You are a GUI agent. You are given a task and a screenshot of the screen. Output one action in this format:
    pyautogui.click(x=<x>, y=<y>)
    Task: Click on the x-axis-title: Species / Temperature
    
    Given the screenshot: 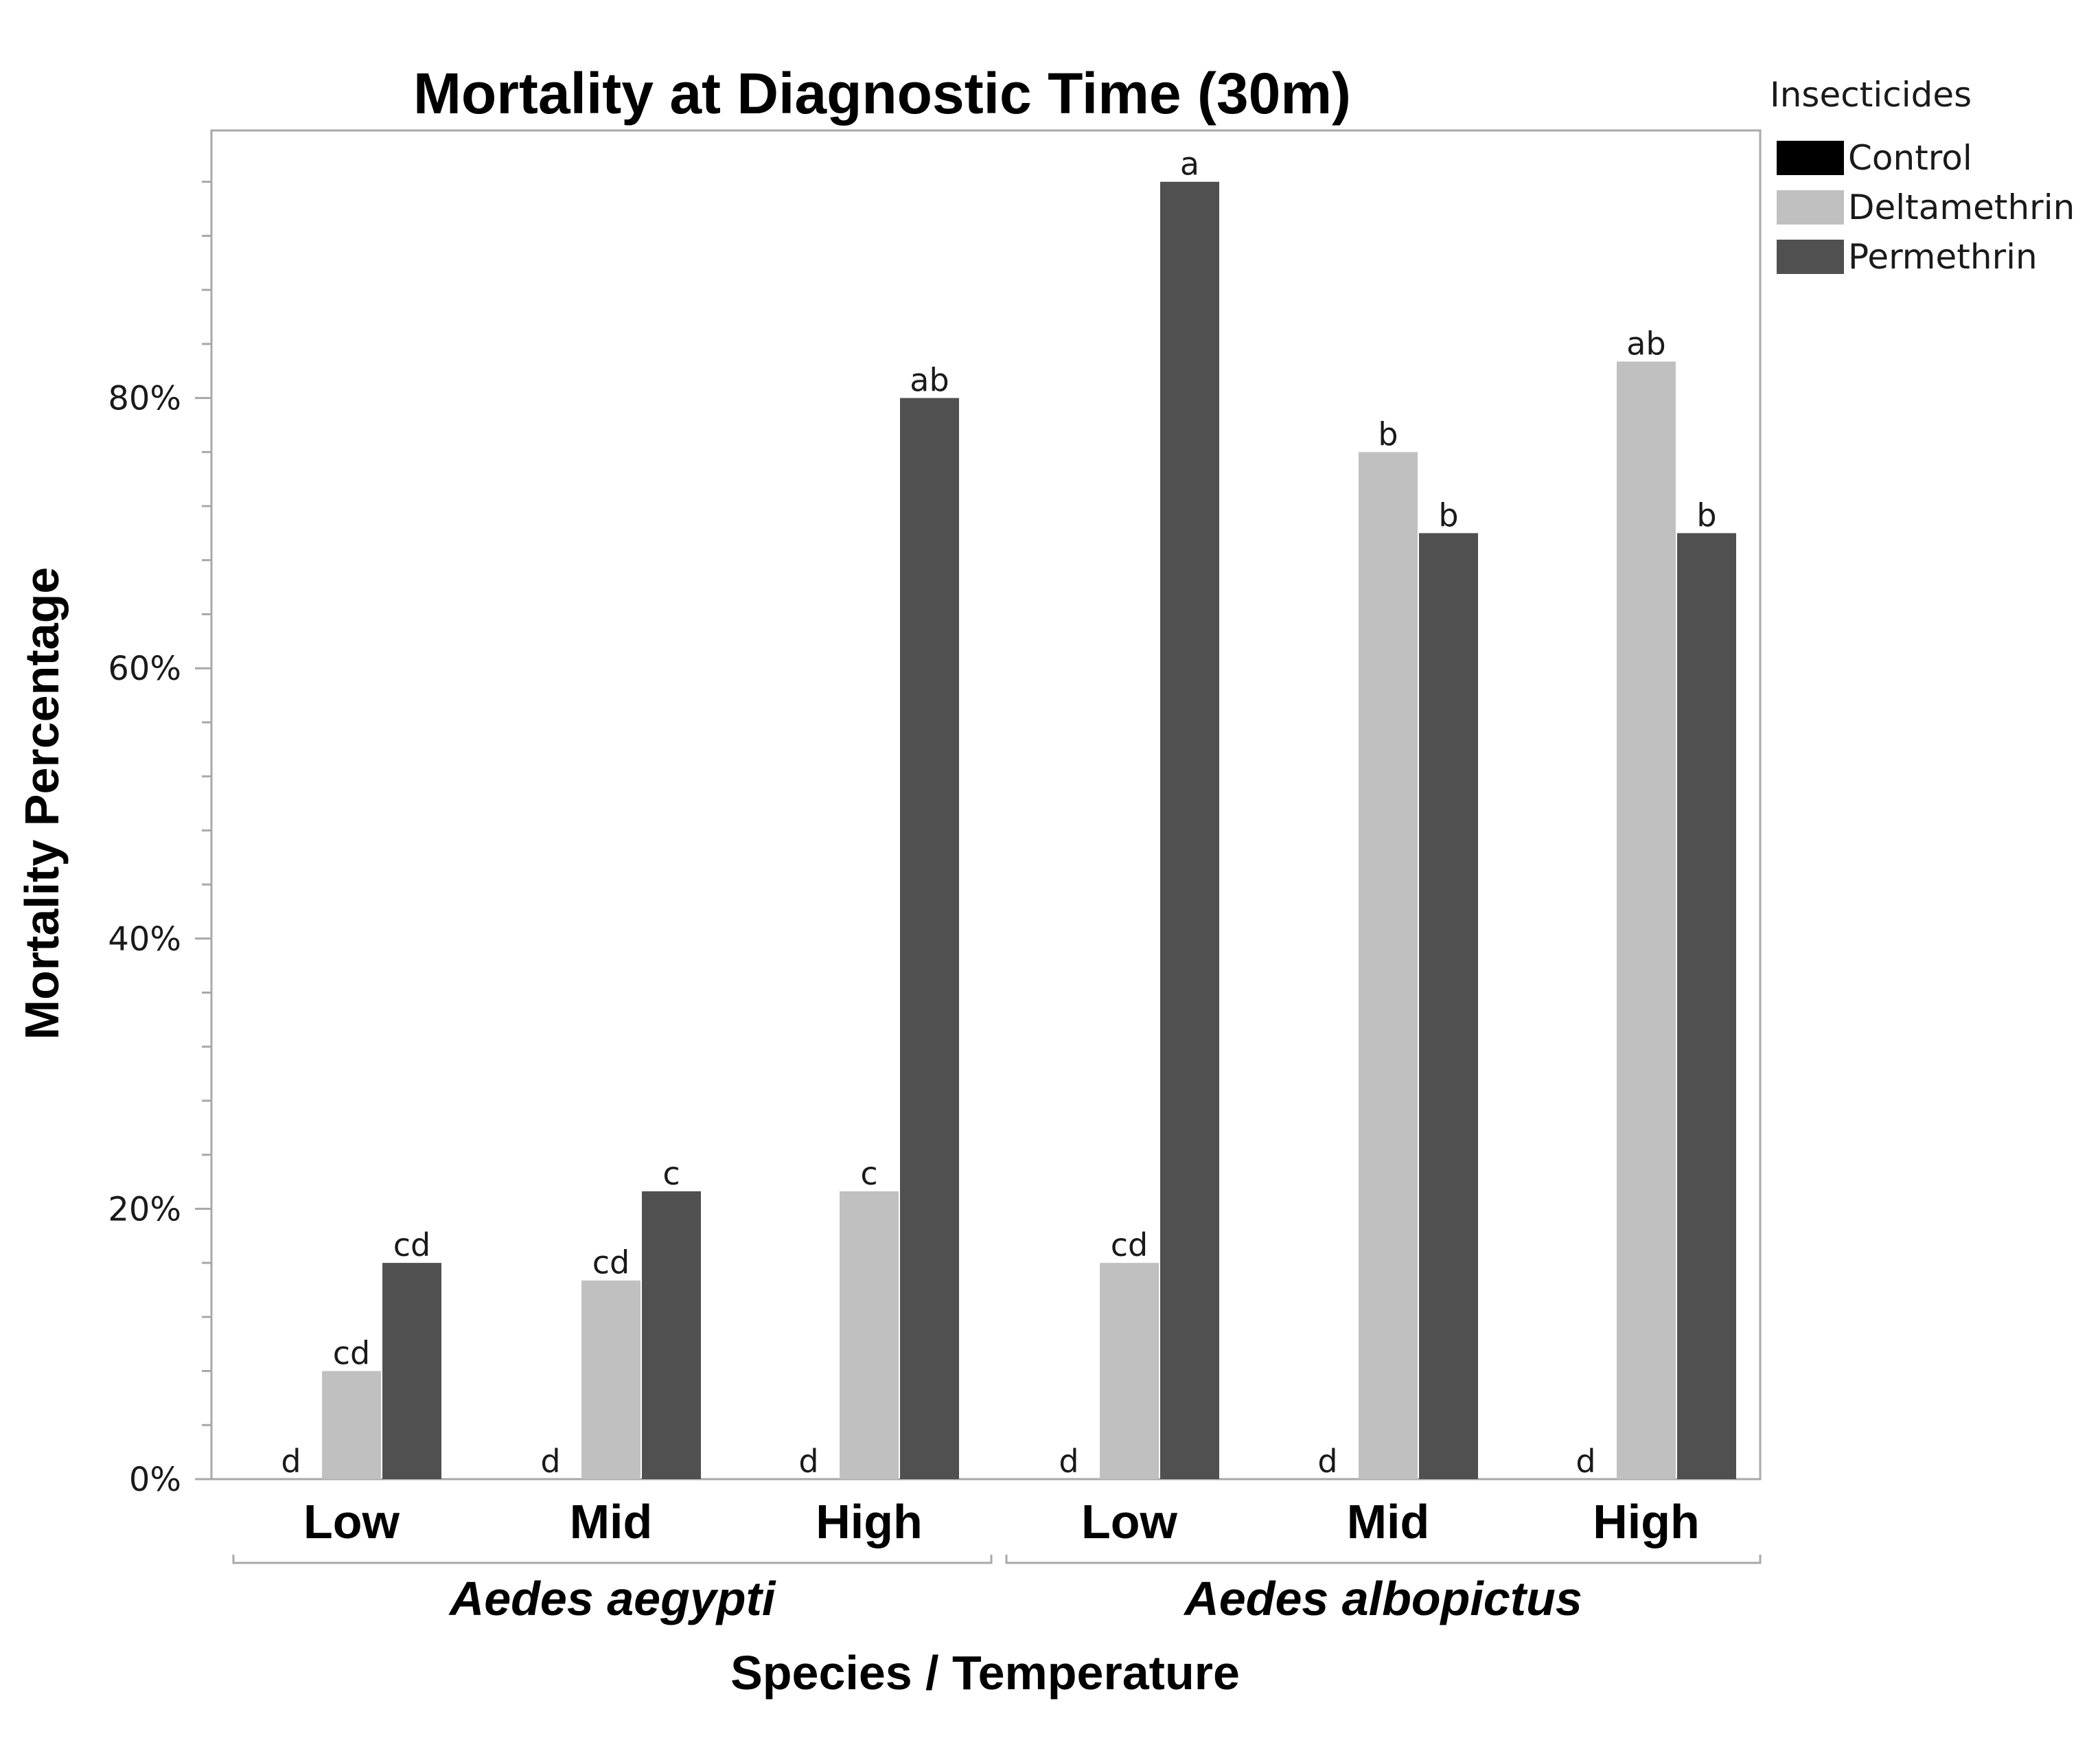 What is the action you would take?
    pyautogui.click(x=985, y=1673)
    